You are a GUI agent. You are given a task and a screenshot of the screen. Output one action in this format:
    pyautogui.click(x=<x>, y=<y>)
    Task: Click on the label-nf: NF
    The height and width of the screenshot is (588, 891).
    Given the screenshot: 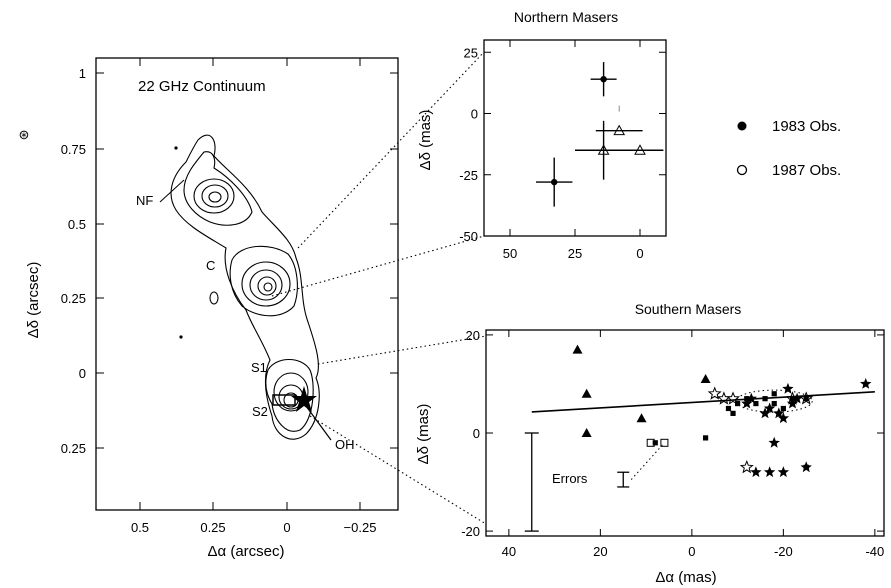 What is the action you would take?
    pyautogui.click(x=144, y=200)
    